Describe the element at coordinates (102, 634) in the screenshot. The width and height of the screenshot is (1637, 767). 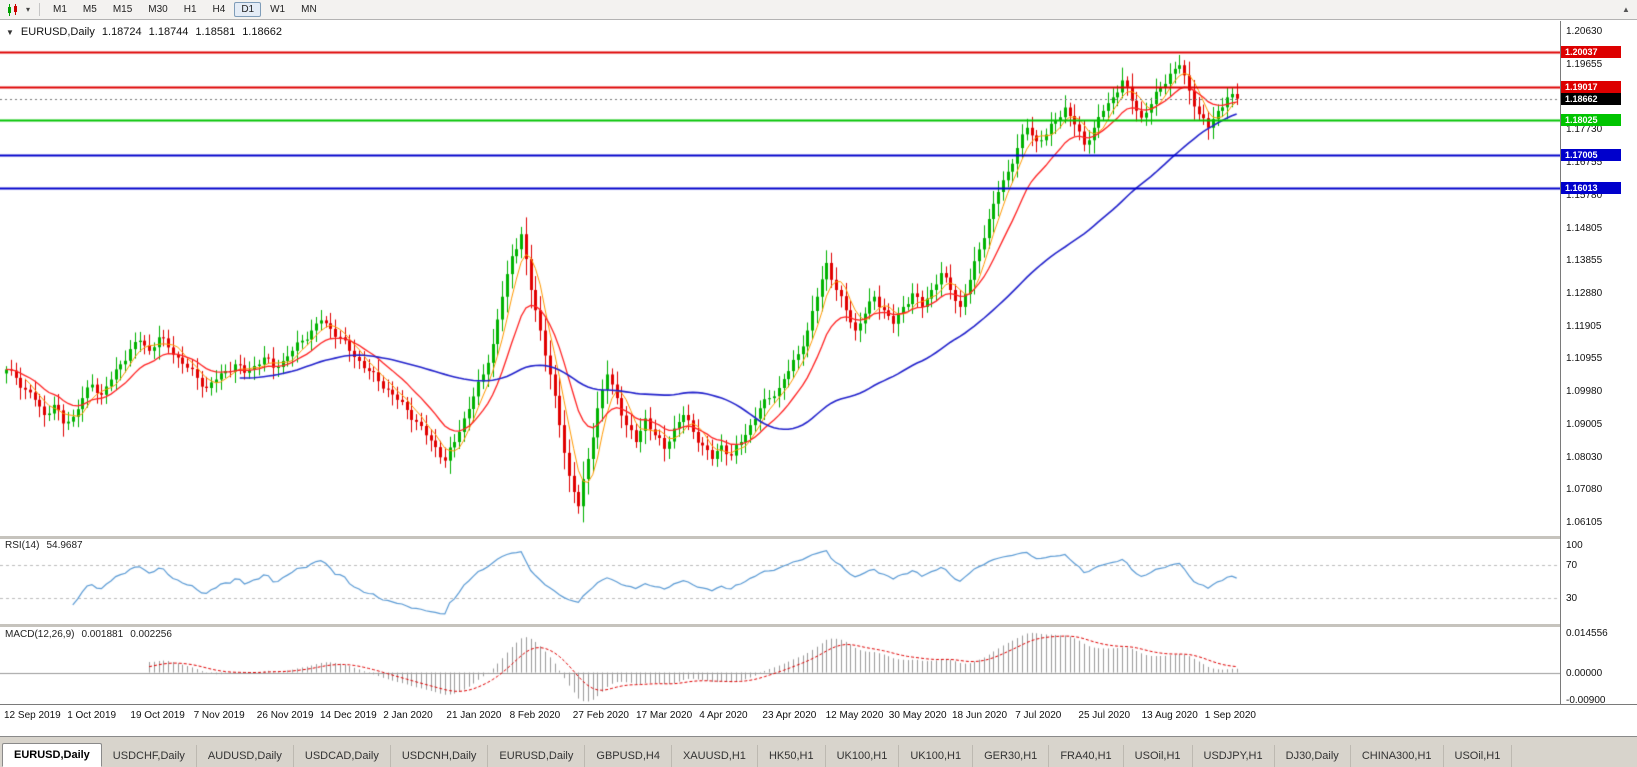
I see `macd-value-1: 0.001881` at that location.